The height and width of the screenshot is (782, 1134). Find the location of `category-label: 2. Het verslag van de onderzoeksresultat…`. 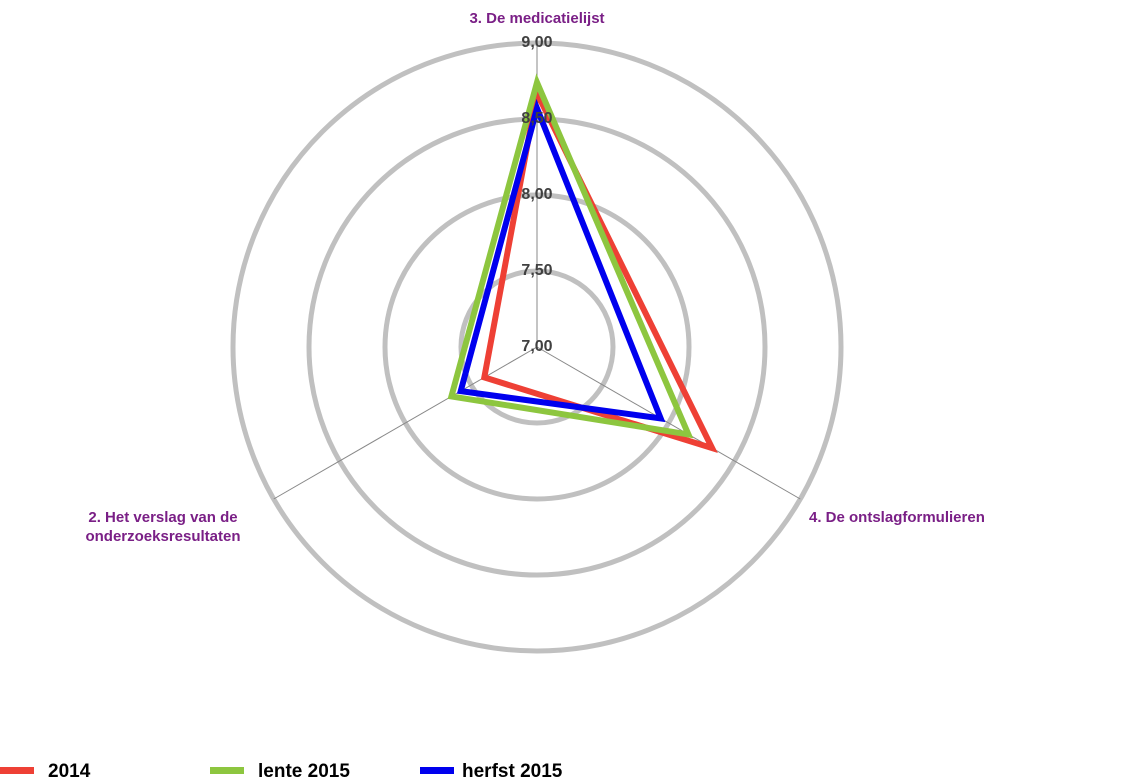

category-label: 2. Het verslag van de onderzoeksresultat… is located at coordinates (163, 527).